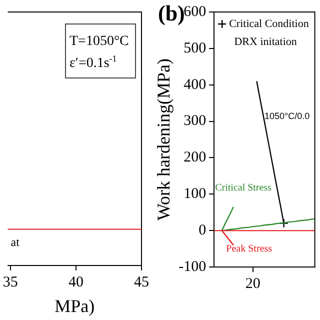  What do you see at coordinates (141, 282) in the screenshot?
I see `x-tick-label: 45` at bounding box center [141, 282].